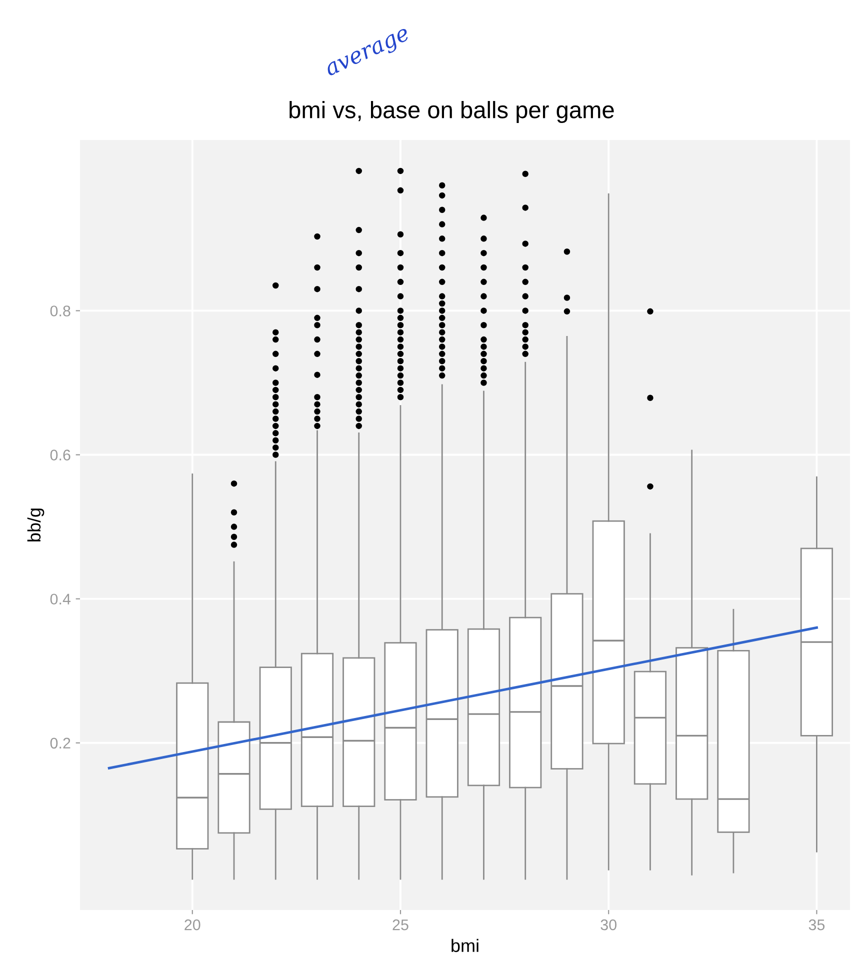 Image resolution: width=855 pixels, height=972 pixels. I want to click on y-tick-label: 0.4, so click(60, 599).